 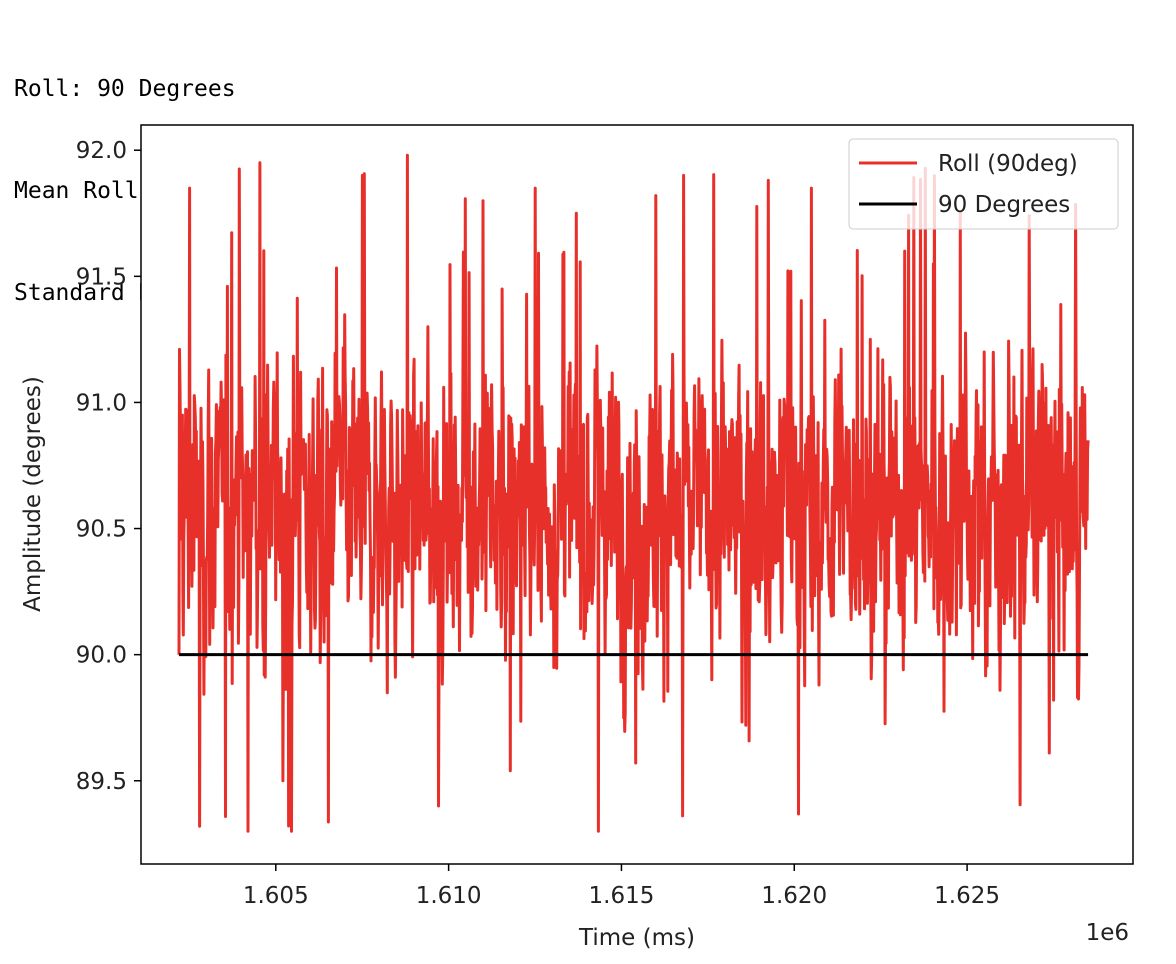 I want to click on y-tick-label: 91.5, so click(x=101, y=277).